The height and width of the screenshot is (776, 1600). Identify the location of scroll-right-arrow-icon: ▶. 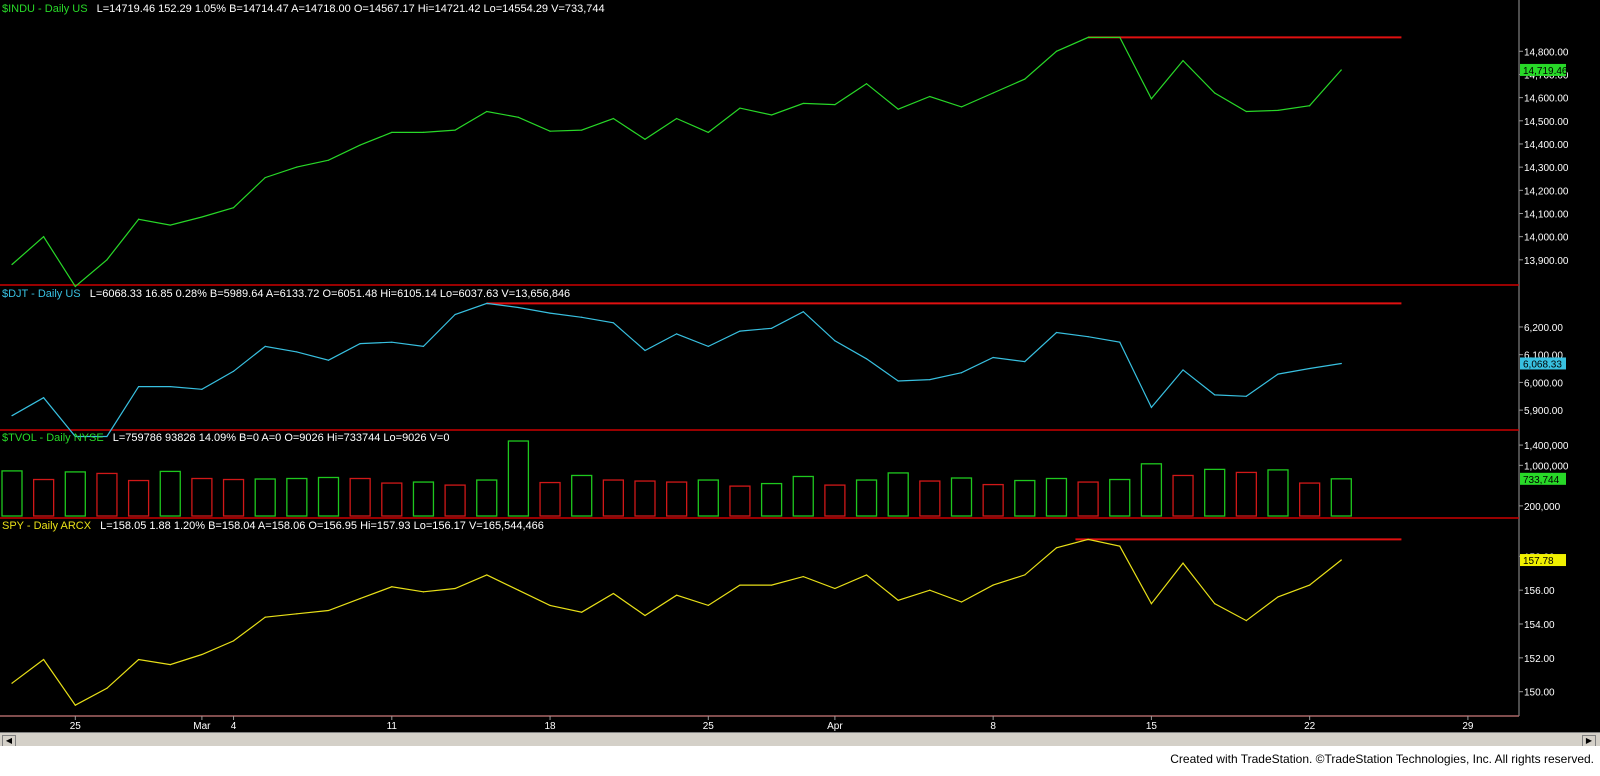
(1589, 740).